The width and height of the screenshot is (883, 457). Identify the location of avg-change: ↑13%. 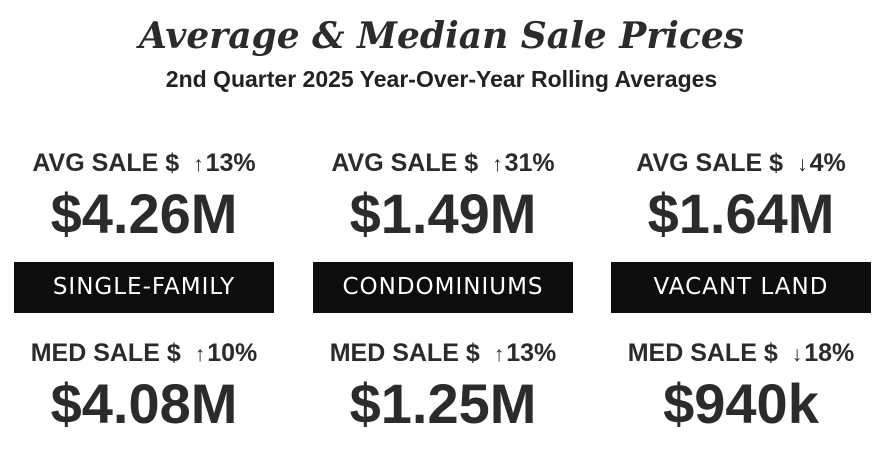
(224, 163).